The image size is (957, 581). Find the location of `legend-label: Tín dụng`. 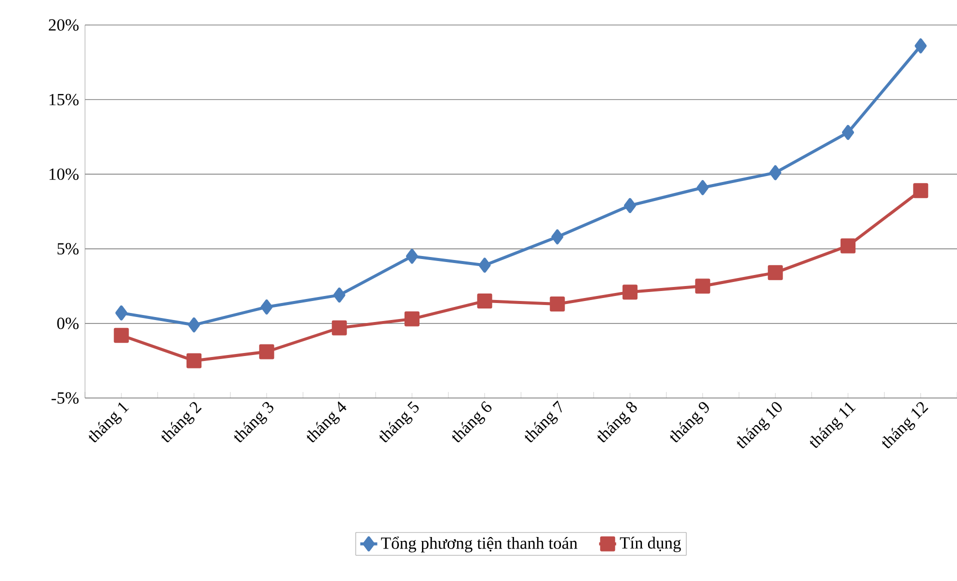

legend-label: Tín dụng is located at coordinates (650, 544).